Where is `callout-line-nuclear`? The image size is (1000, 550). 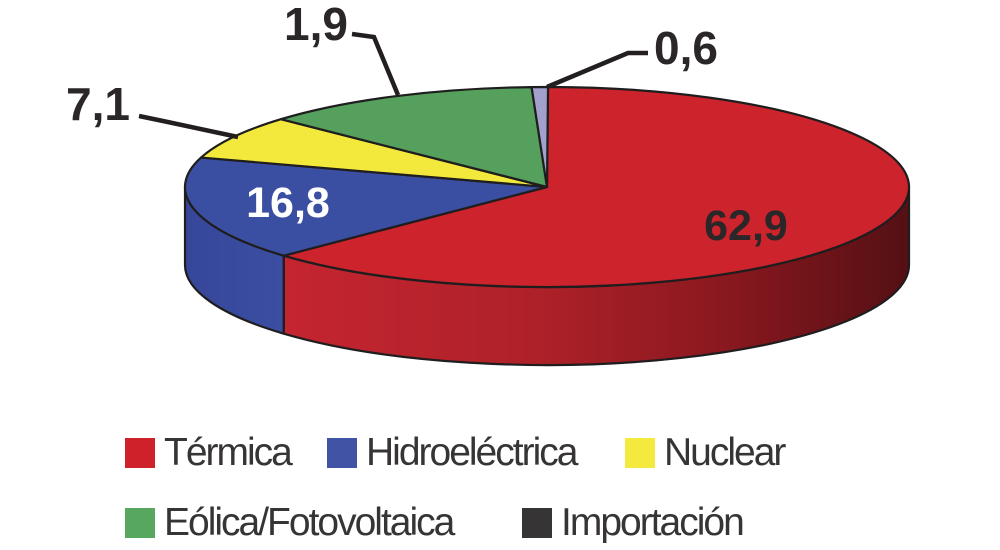
callout-line-nuclear is located at coordinates (188, 126).